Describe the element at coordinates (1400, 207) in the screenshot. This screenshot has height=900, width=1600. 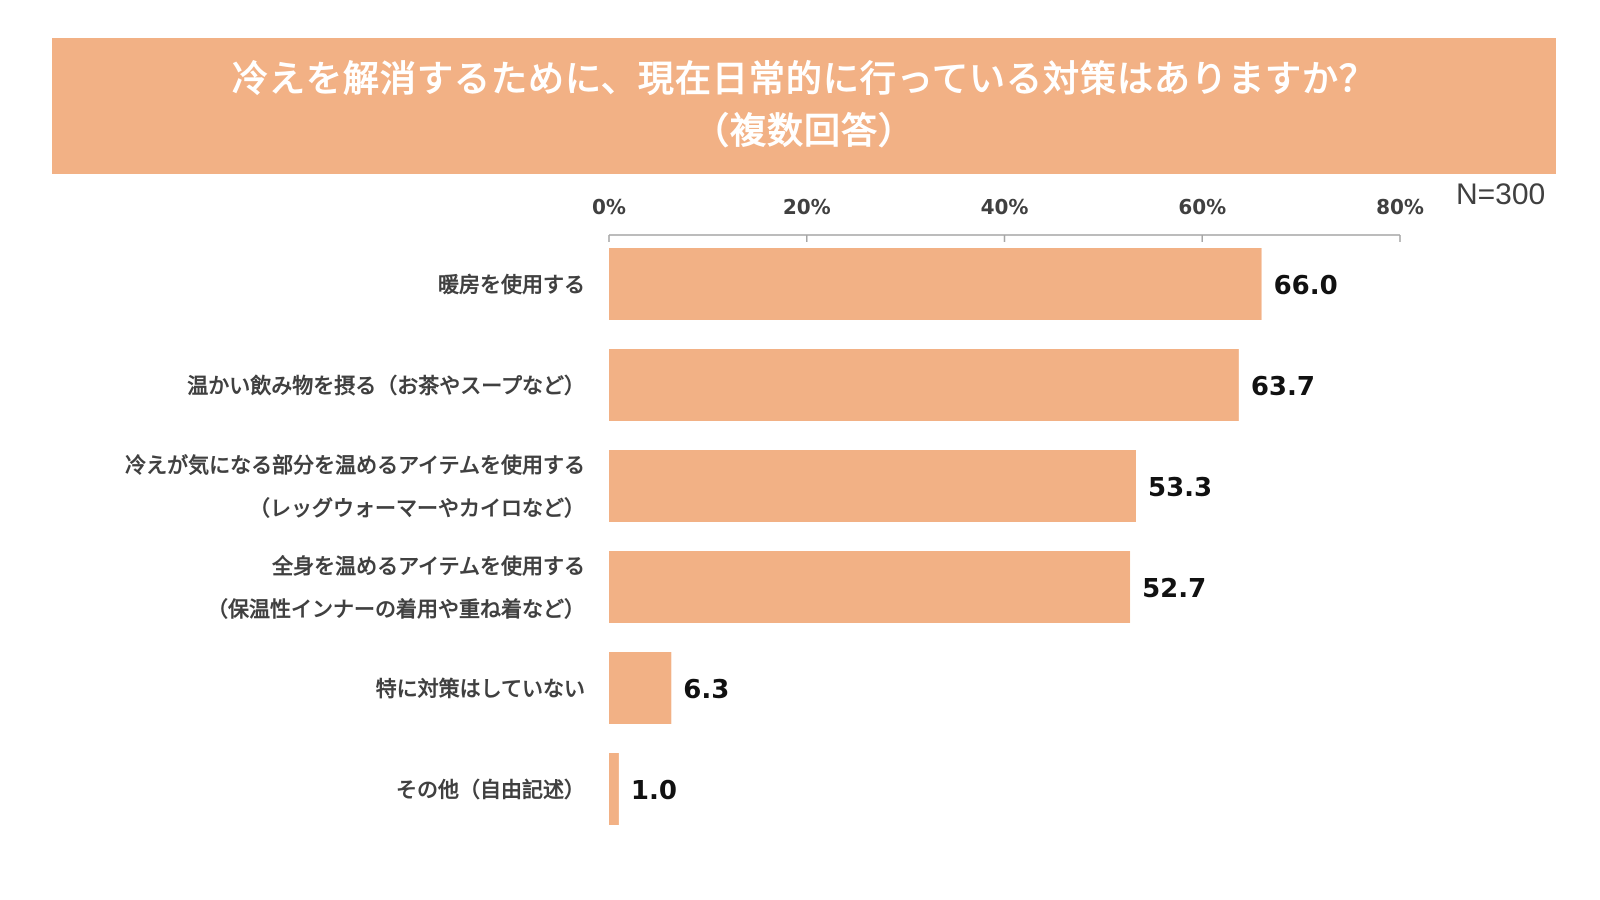
I see `x-tick-label: 80%` at that location.